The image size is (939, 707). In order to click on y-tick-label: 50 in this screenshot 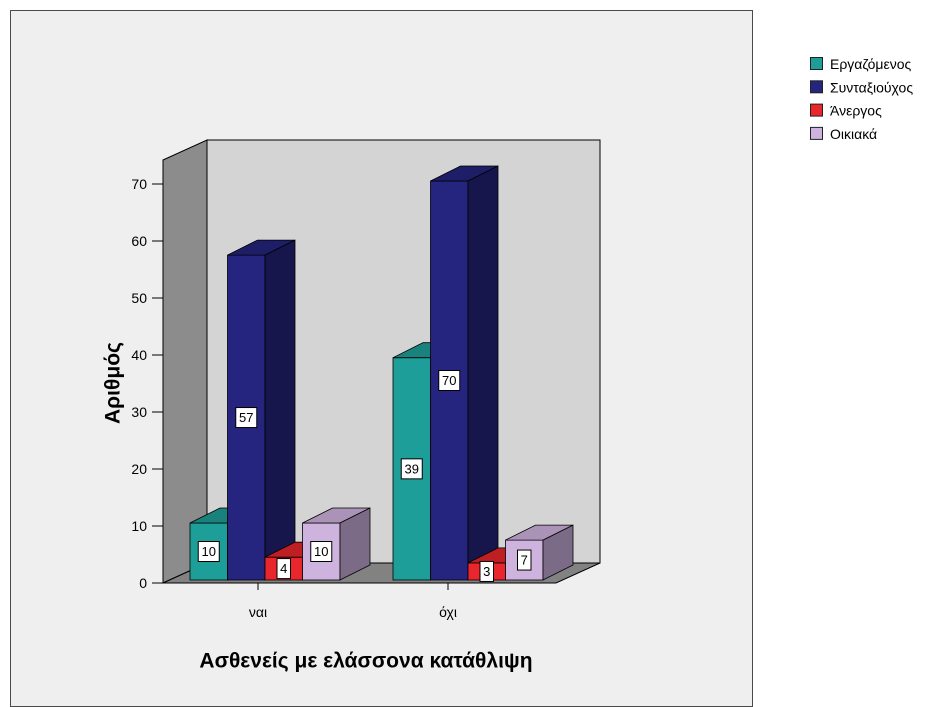, I will do `click(139, 298)`.